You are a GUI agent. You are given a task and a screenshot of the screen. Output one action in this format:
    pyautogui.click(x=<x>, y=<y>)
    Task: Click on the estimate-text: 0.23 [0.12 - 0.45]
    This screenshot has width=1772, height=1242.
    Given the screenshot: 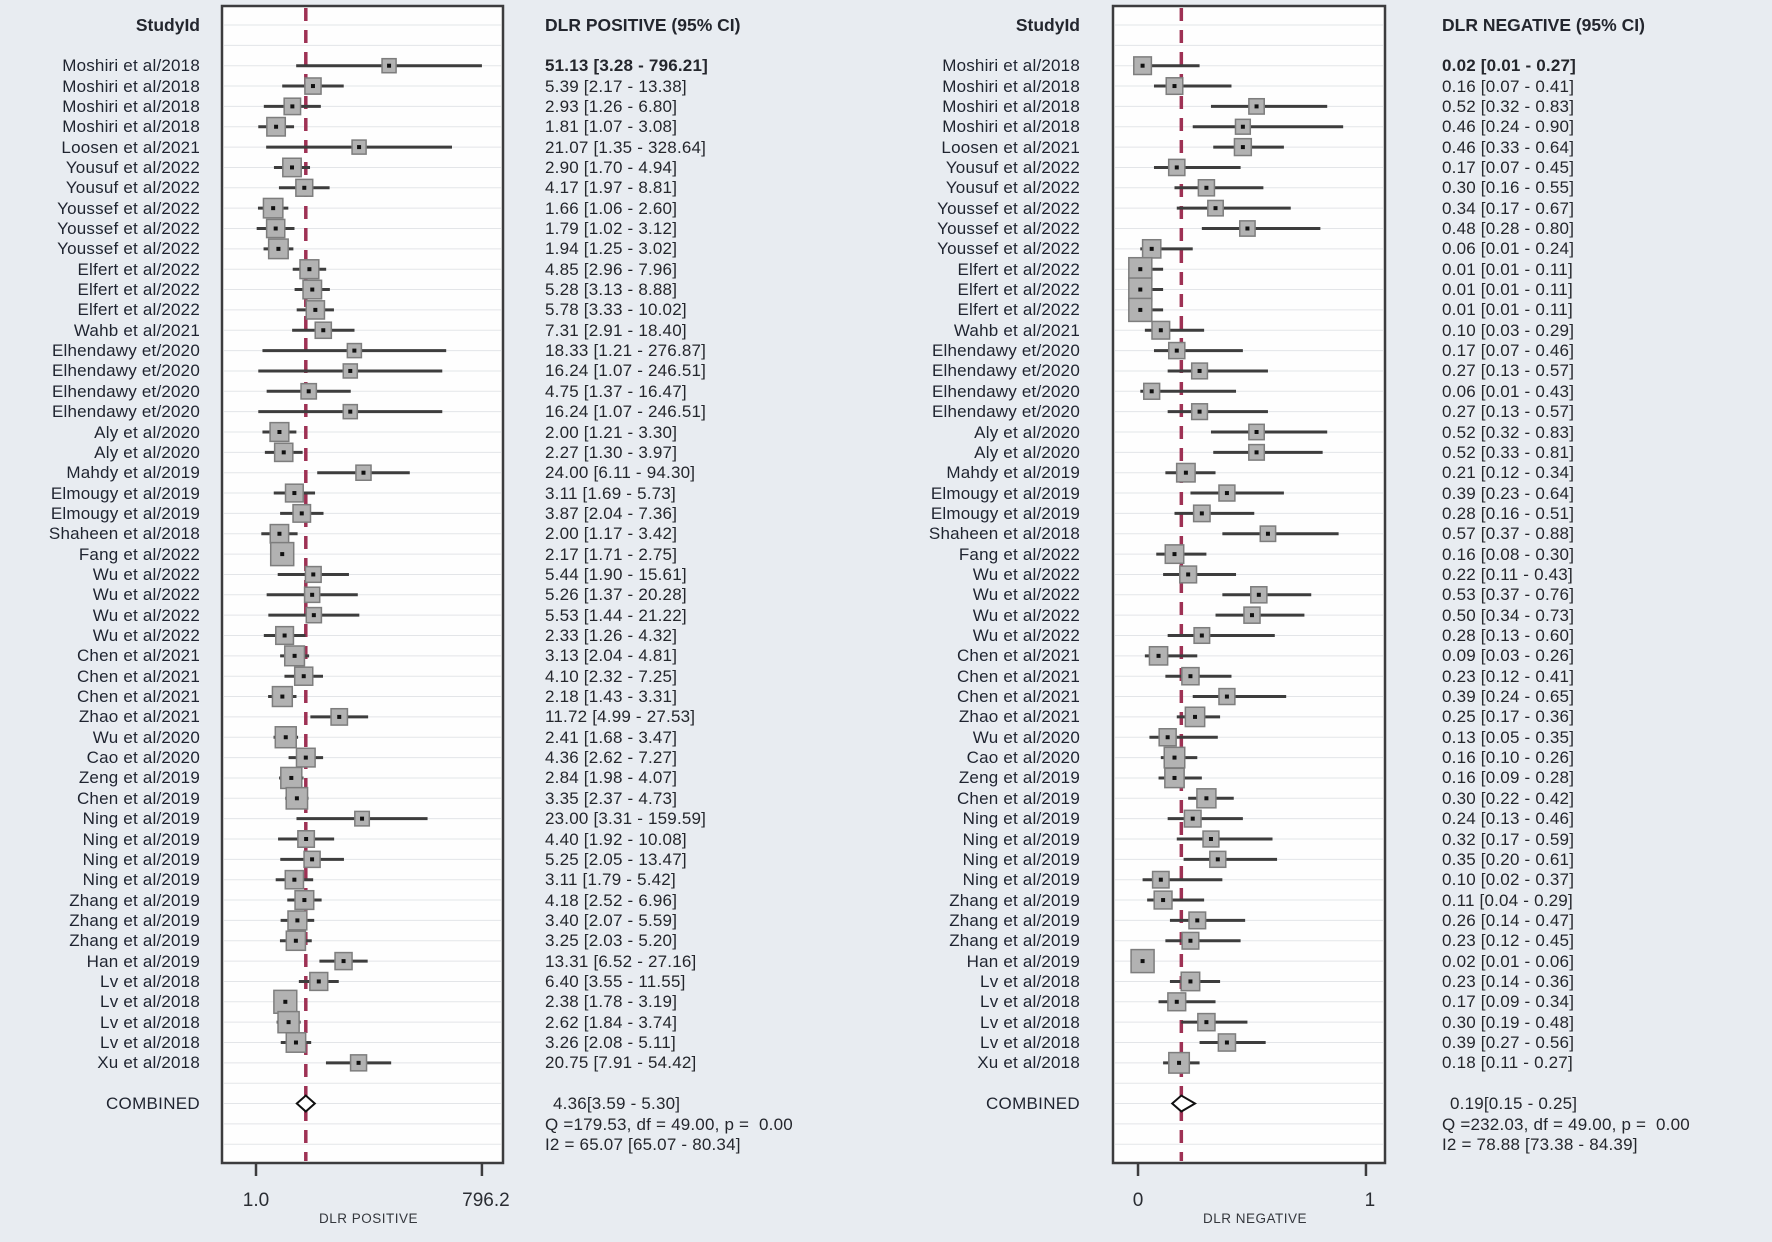 What is the action you would take?
    pyautogui.click(x=1508, y=941)
    